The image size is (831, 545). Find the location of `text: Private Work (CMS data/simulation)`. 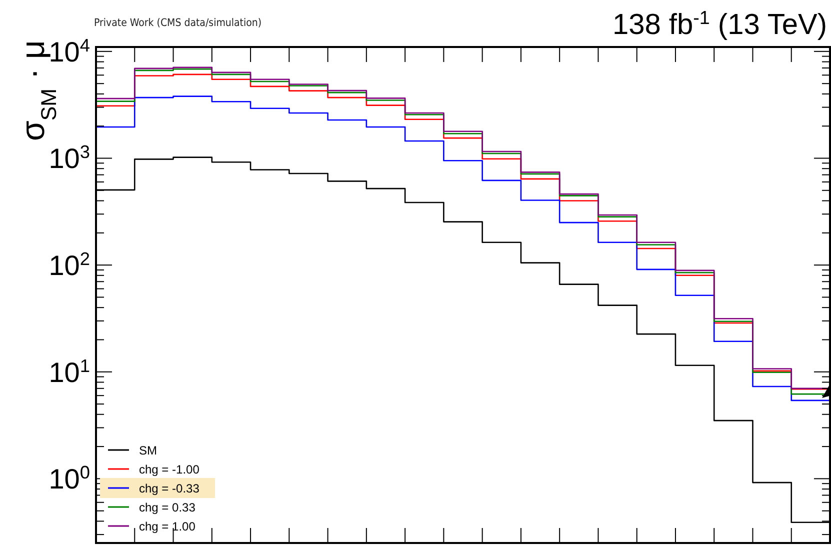

text: Private Work (CMS data/simulation) is located at coordinates (178, 23).